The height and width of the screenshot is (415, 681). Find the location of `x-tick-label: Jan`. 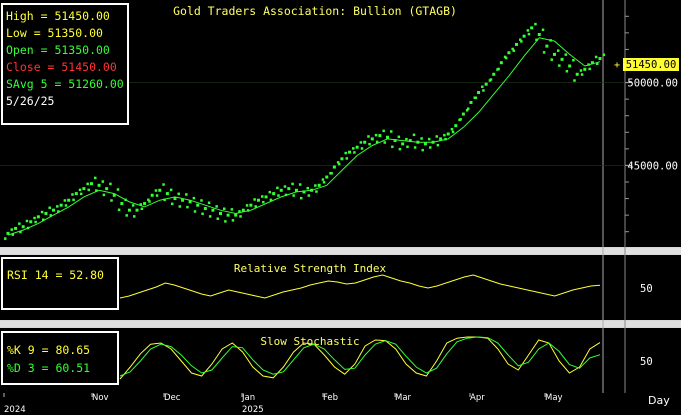

x-tick-label: Jan is located at coordinates (248, 398).